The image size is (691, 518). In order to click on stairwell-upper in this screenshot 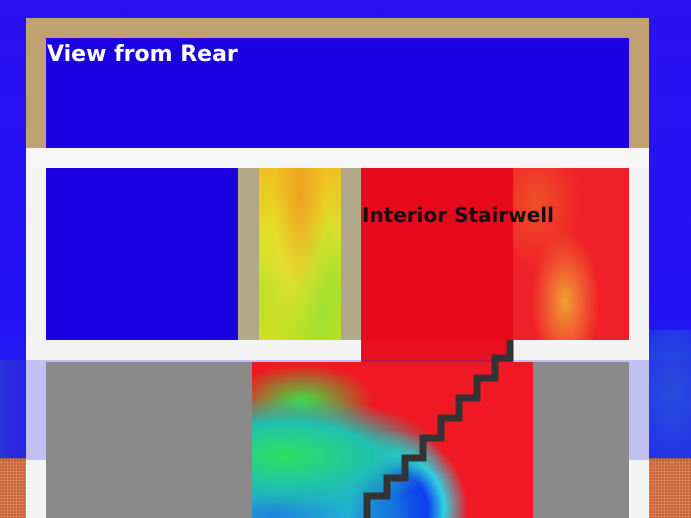, I will do `click(437, 254)`.